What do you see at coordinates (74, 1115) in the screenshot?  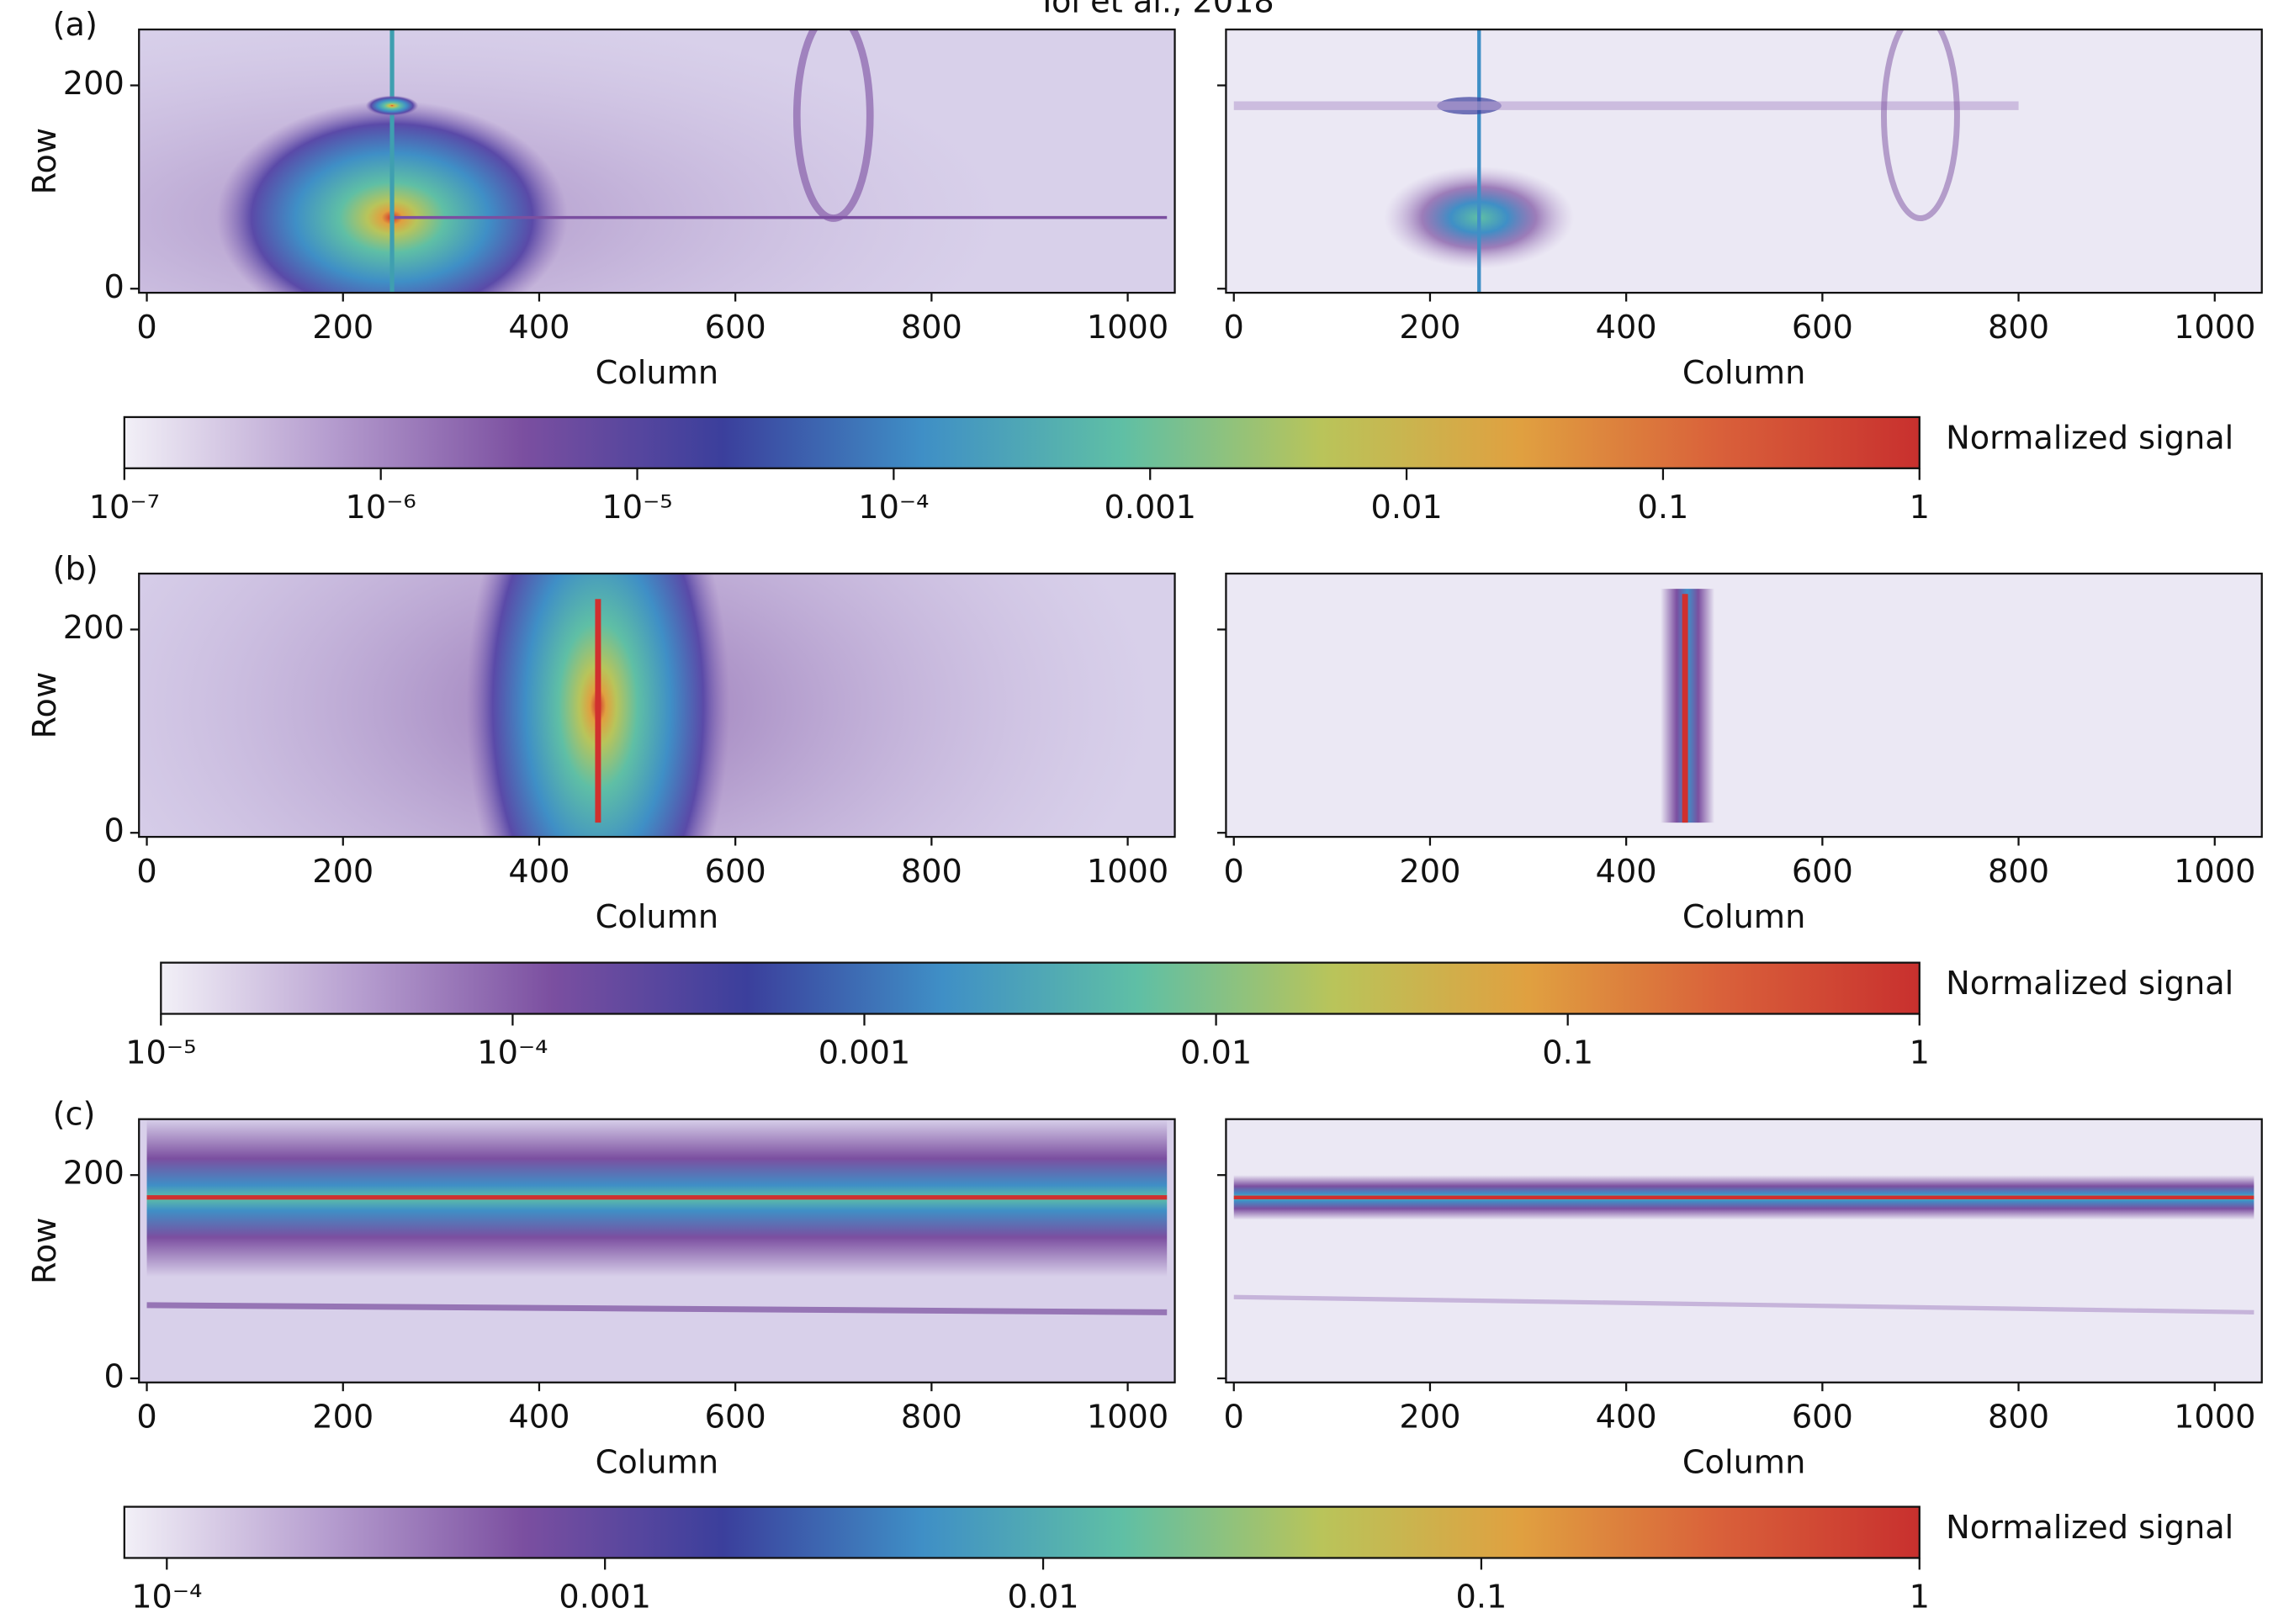 I see `panel-label: (c)` at bounding box center [74, 1115].